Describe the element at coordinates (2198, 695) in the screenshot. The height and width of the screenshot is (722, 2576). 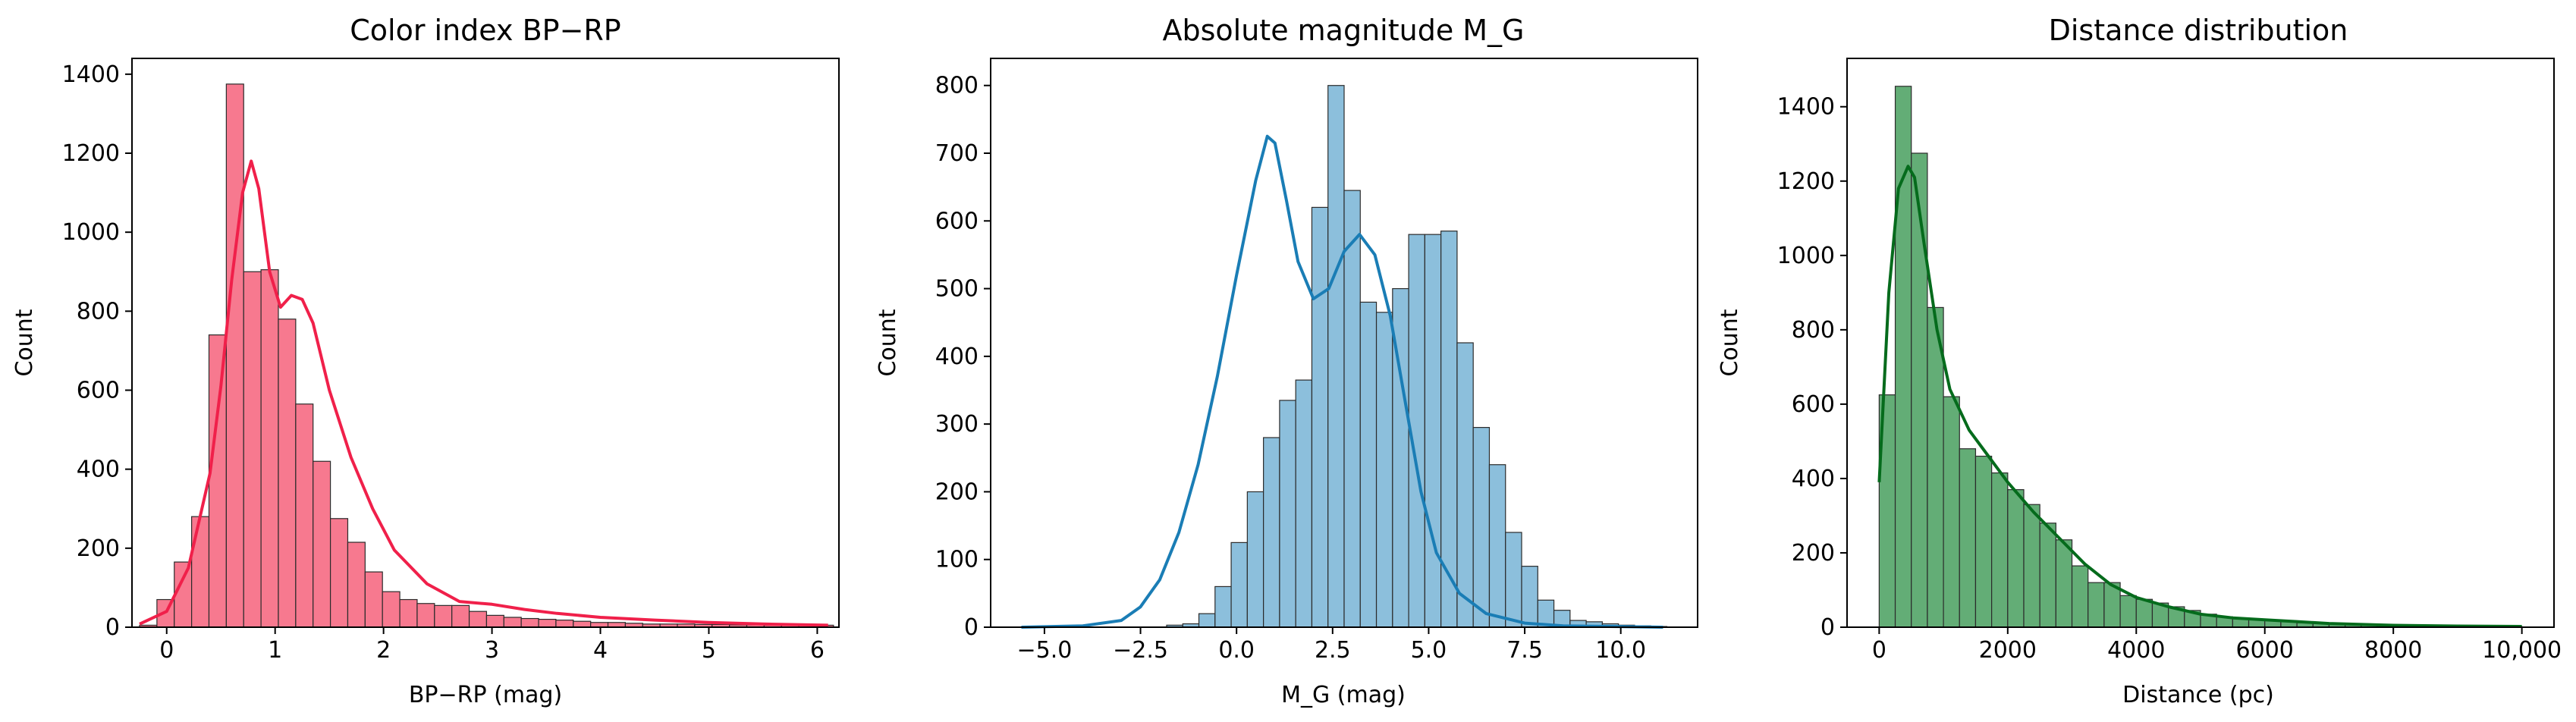
I see `x-axis-label: Distance (pc)` at that location.